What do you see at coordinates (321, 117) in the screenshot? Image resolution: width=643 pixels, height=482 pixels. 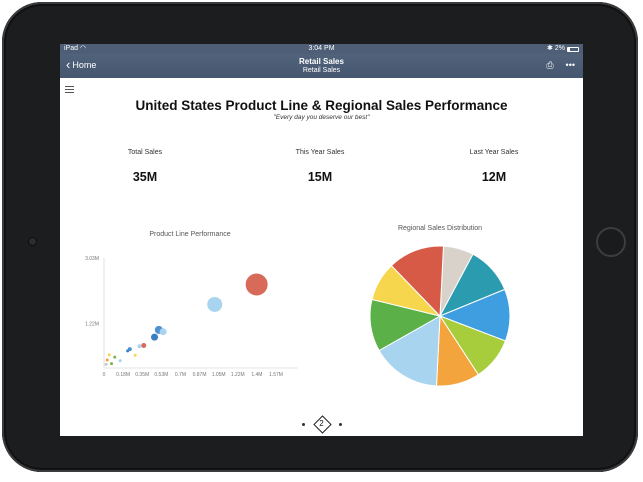 I see `report-subtitle: "Every day you deserve our best"` at bounding box center [321, 117].